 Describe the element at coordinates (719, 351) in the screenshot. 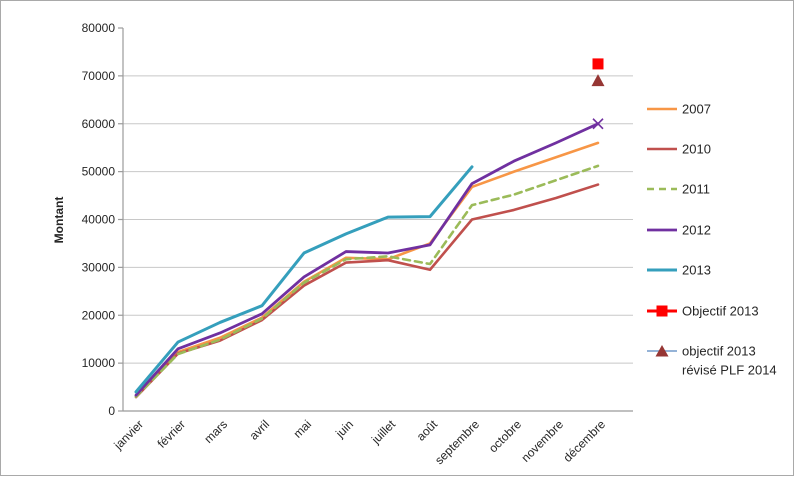

I see `legend-label: objectif 2013` at that location.